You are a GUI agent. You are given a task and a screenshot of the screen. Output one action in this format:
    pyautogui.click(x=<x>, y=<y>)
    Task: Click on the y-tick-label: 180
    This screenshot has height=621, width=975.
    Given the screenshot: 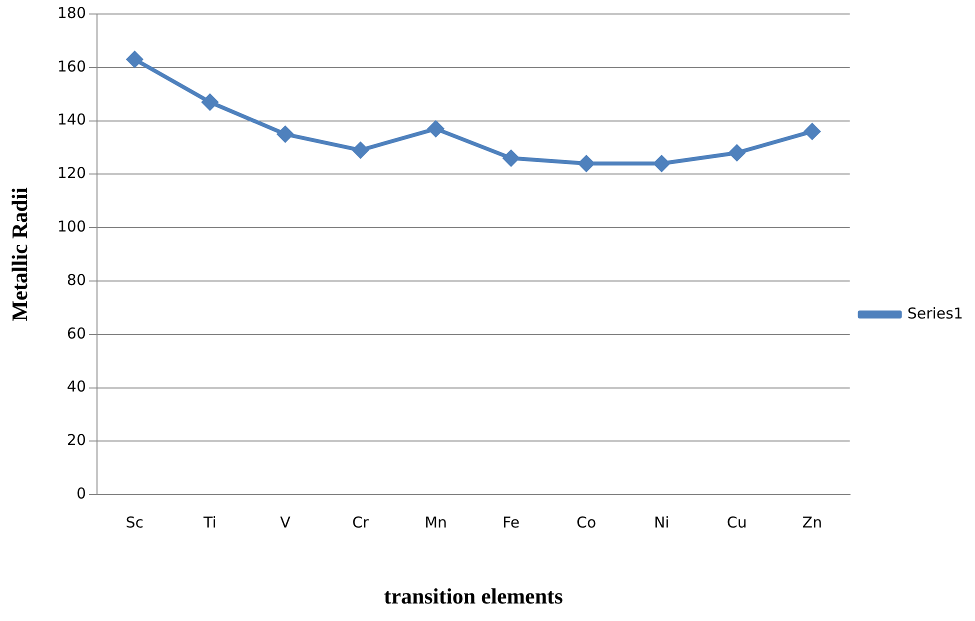 What is the action you would take?
    pyautogui.click(x=71, y=13)
    